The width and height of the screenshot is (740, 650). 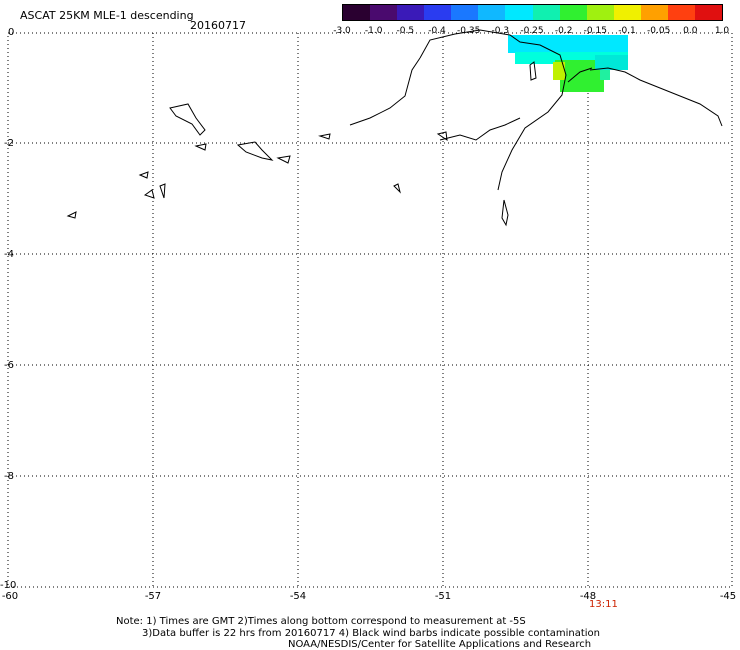 I want to click on colorbar-tick-label: -0.25, so click(x=532, y=31).